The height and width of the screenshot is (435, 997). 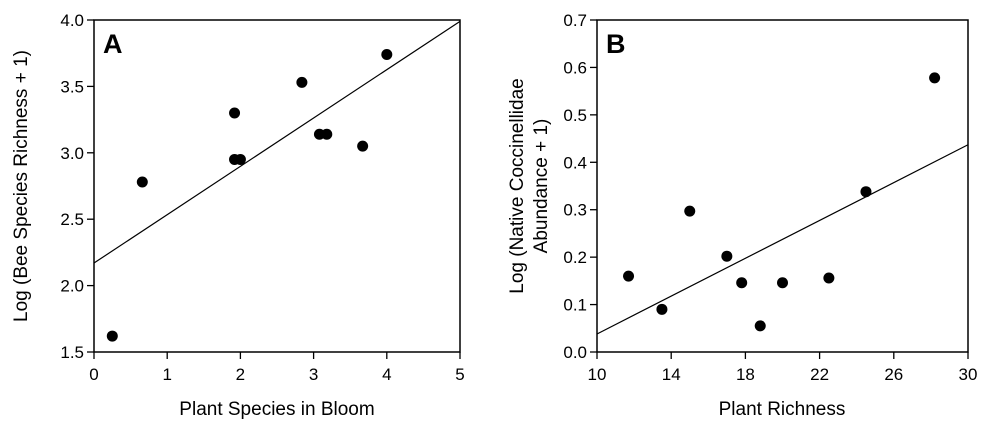 I want to click on panel-b-x-tick-label: 10, so click(x=597, y=374).